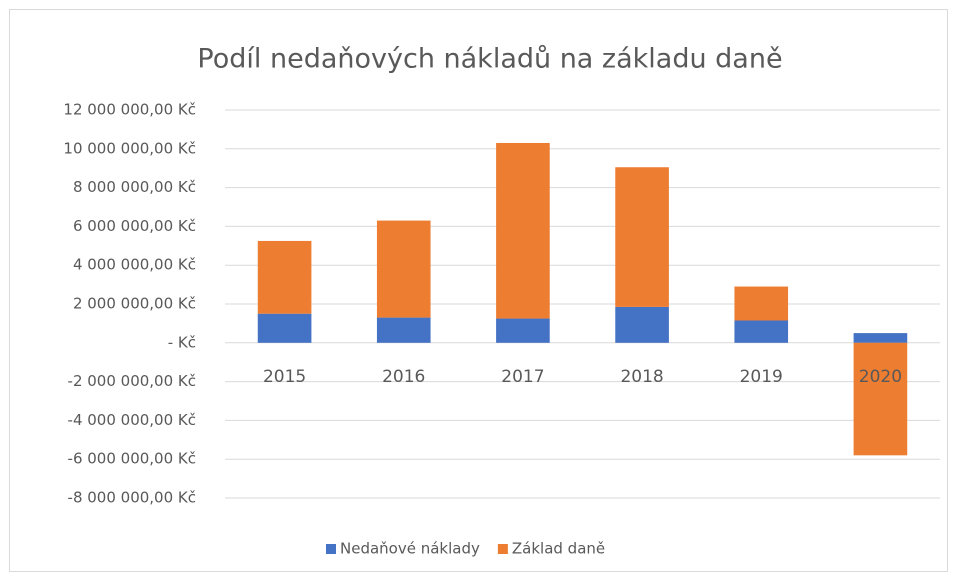 The image size is (958, 581). I want to click on x-tick-label: 2018, so click(641, 377).